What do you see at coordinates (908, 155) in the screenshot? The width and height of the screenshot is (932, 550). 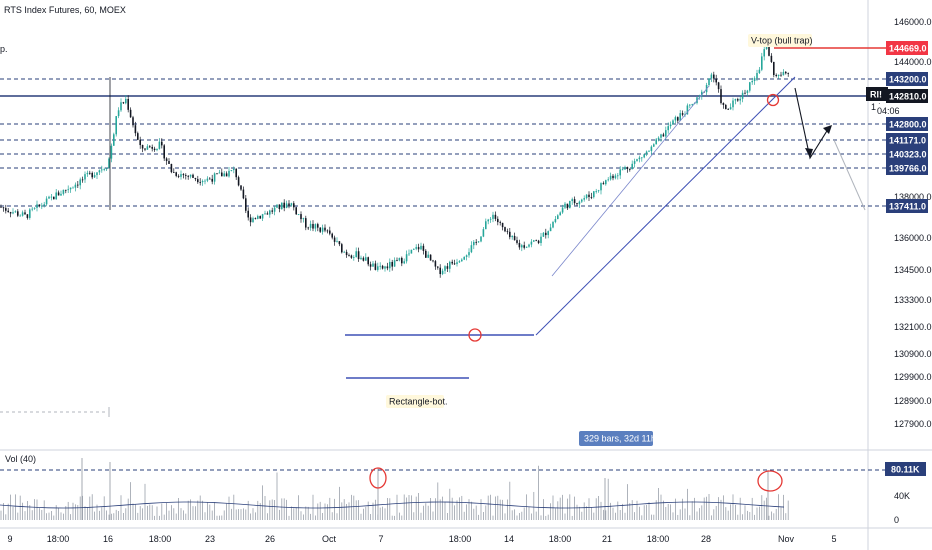 I see `tag-140323: 140323.0` at bounding box center [908, 155].